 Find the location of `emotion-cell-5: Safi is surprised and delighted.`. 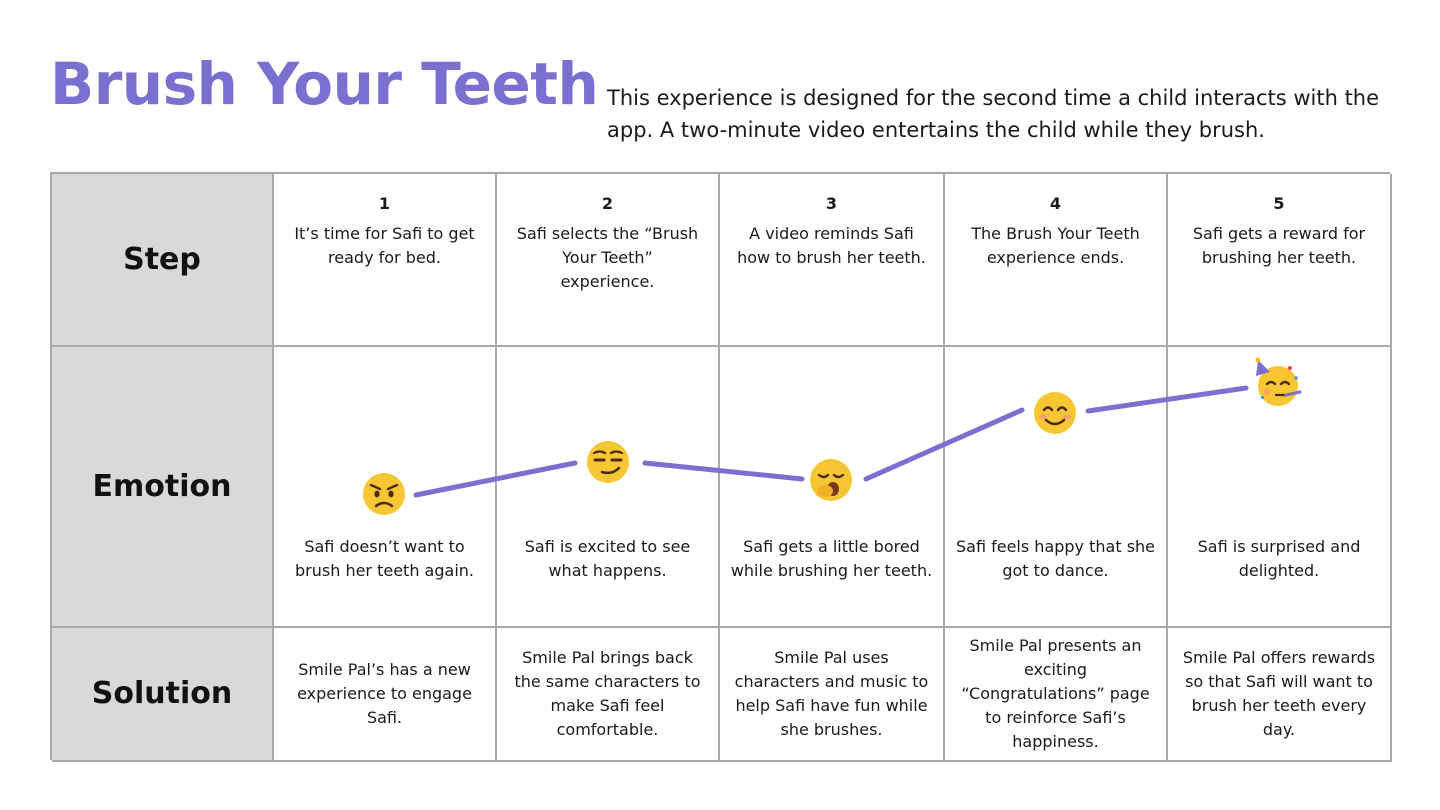

emotion-cell-5: Safi is surprised and delighted. is located at coordinates (1280, 487).